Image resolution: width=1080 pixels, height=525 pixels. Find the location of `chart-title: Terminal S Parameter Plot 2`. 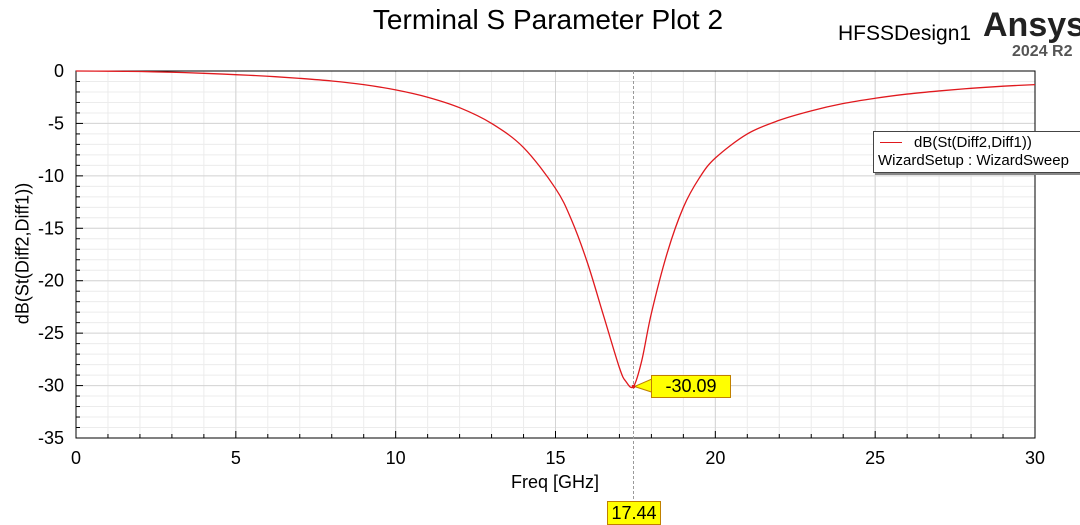

chart-title: Terminal S Parameter Plot 2 is located at coordinates (548, 19).